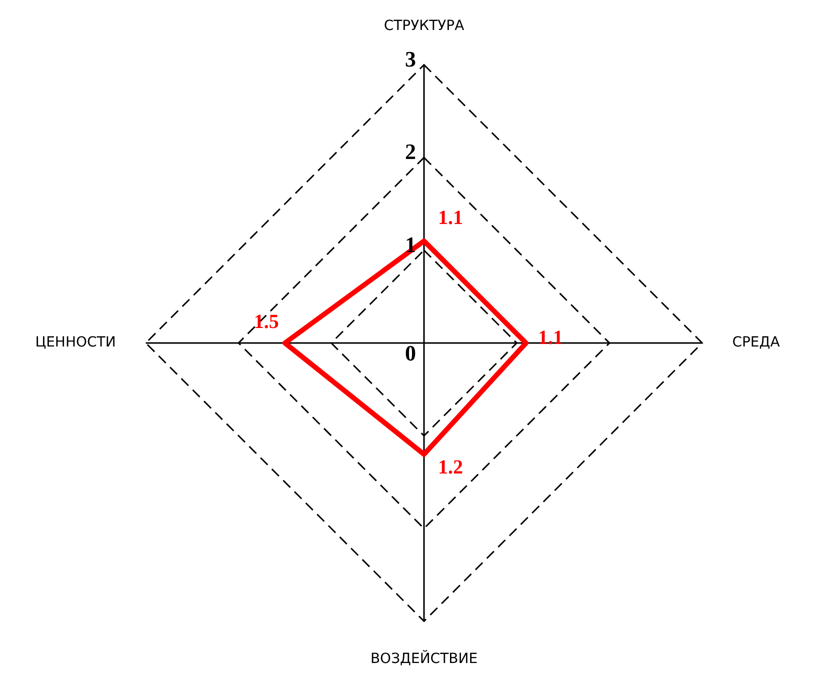 The height and width of the screenshot is (690, 819). I want to click on y-tick-label: 2, so click(410, 151).